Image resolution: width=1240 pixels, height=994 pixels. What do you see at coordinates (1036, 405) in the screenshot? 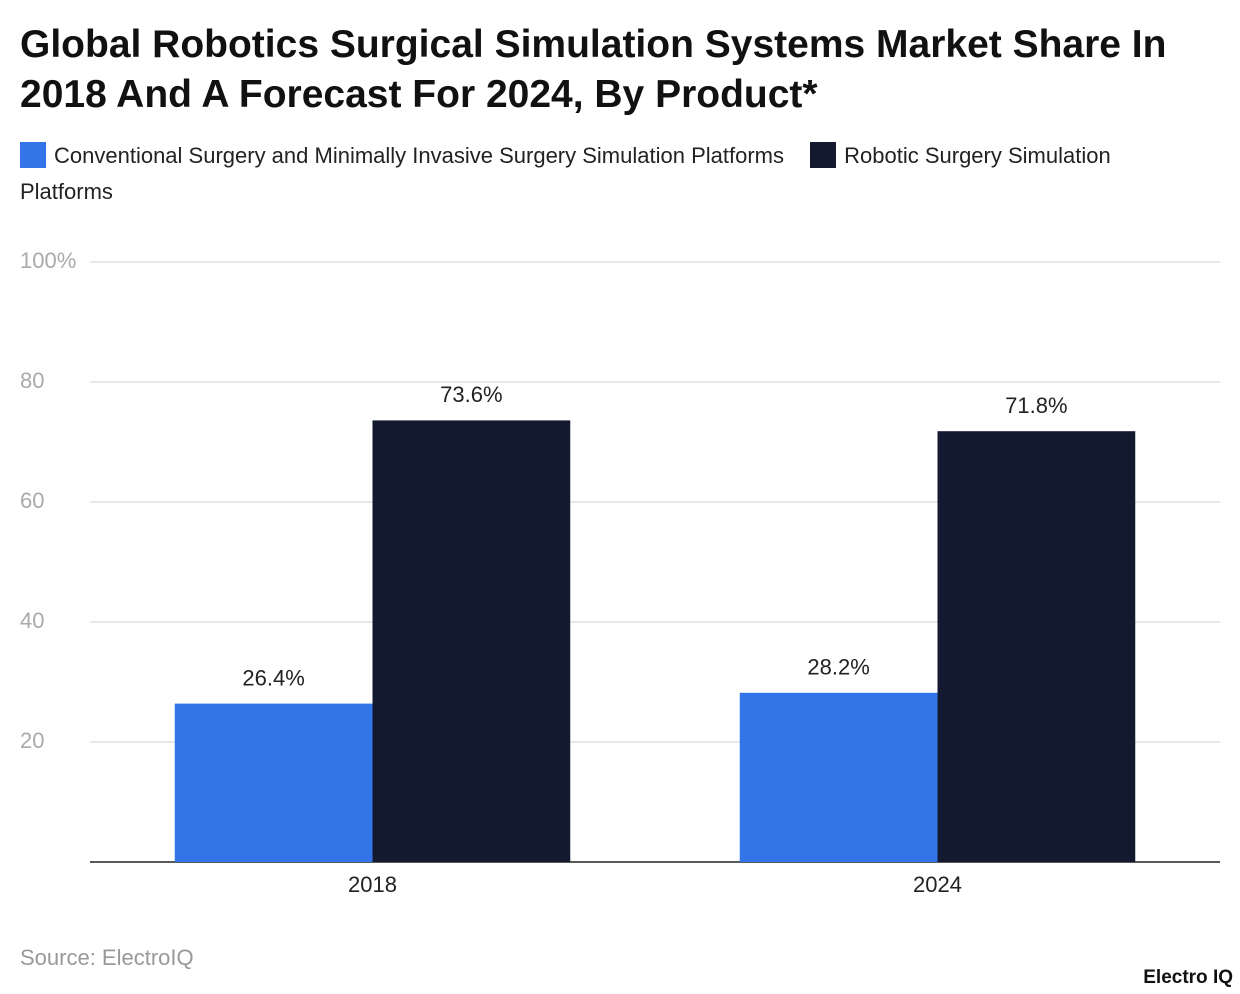
I see `data-label: 71.8%` at bounding box center [1036, 405].